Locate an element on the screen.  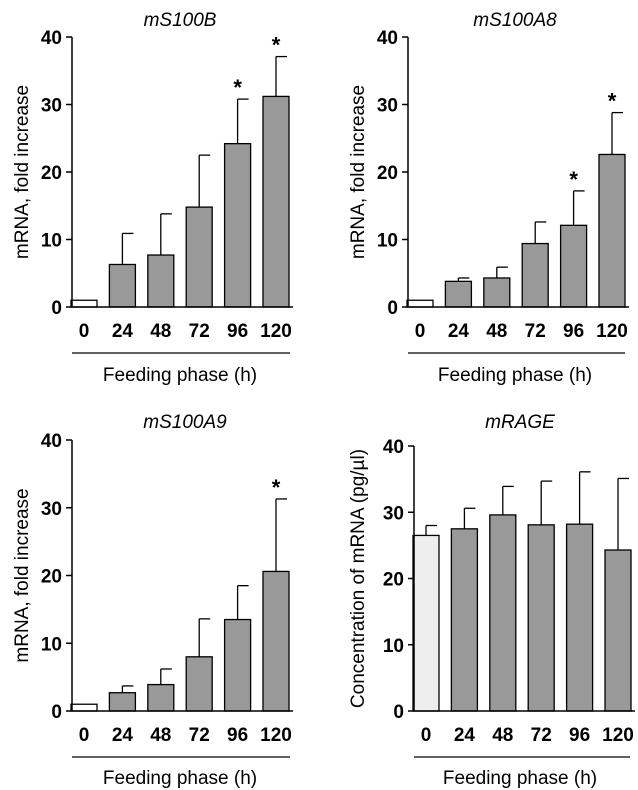
panel-title: mS100A9 is located at coordinates (185, 422).